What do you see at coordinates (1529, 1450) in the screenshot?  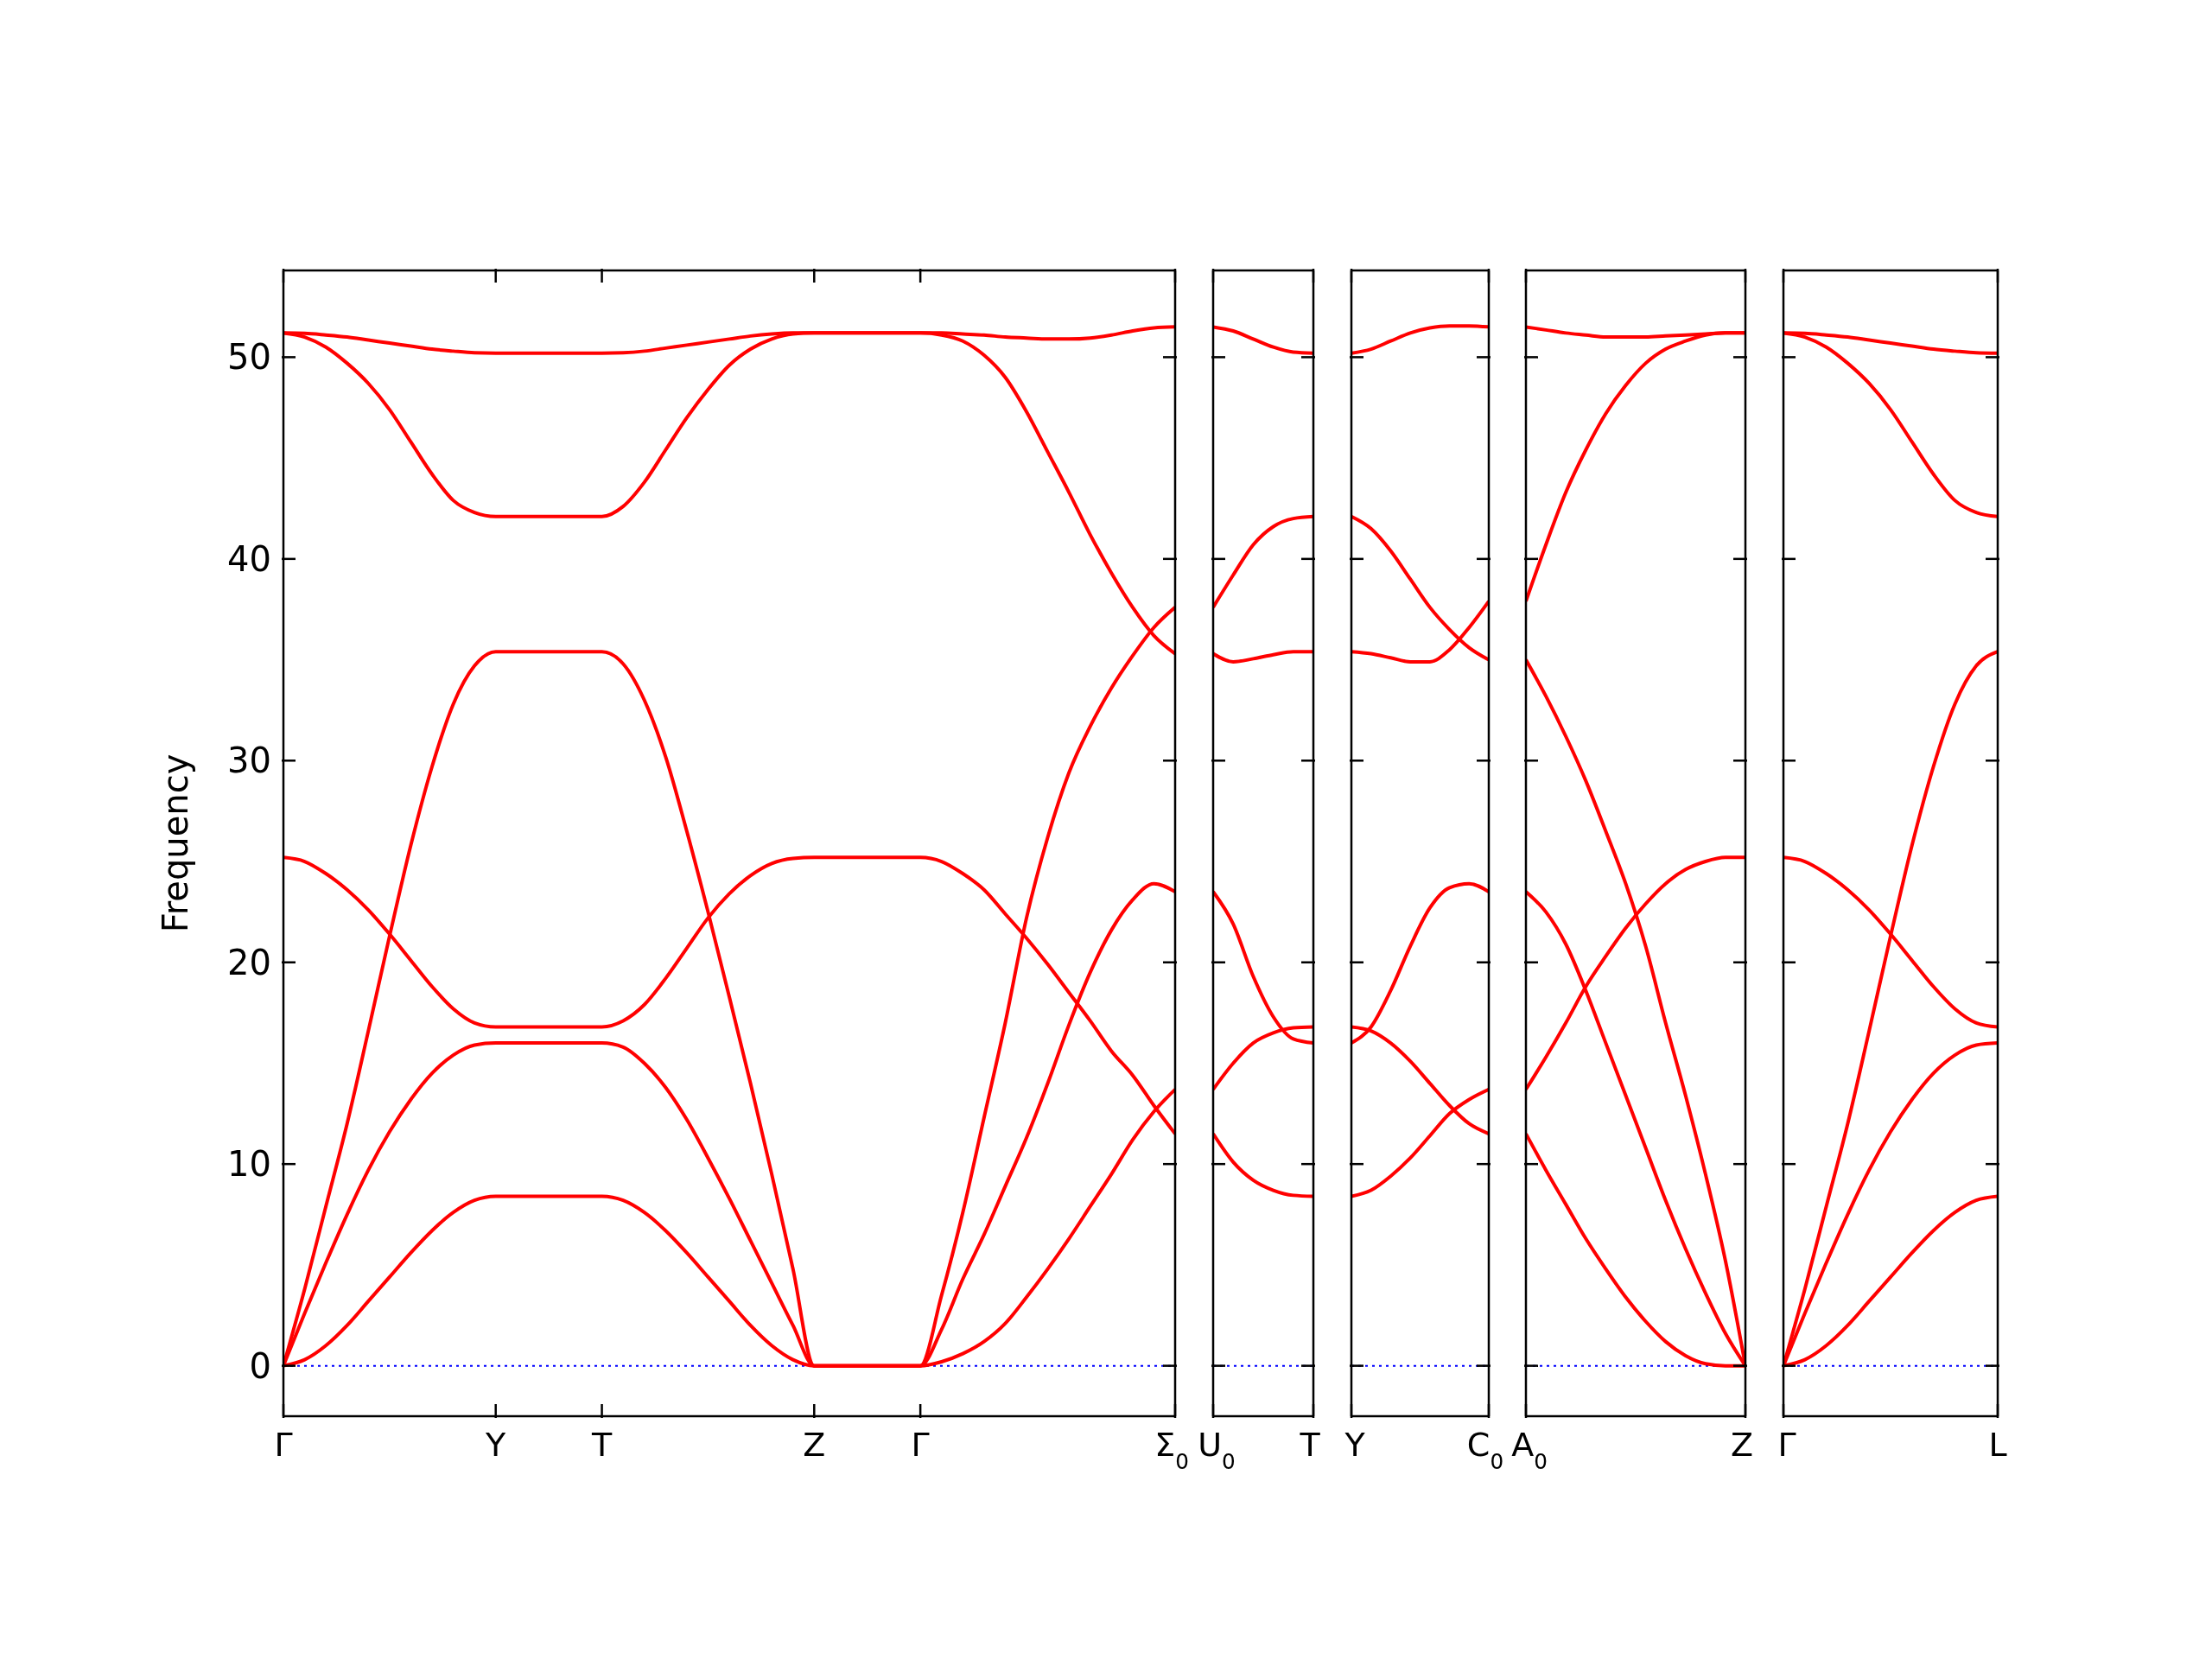 I see `x-tick-label: A$_{0}$` at bounding box center [1529, 1450].